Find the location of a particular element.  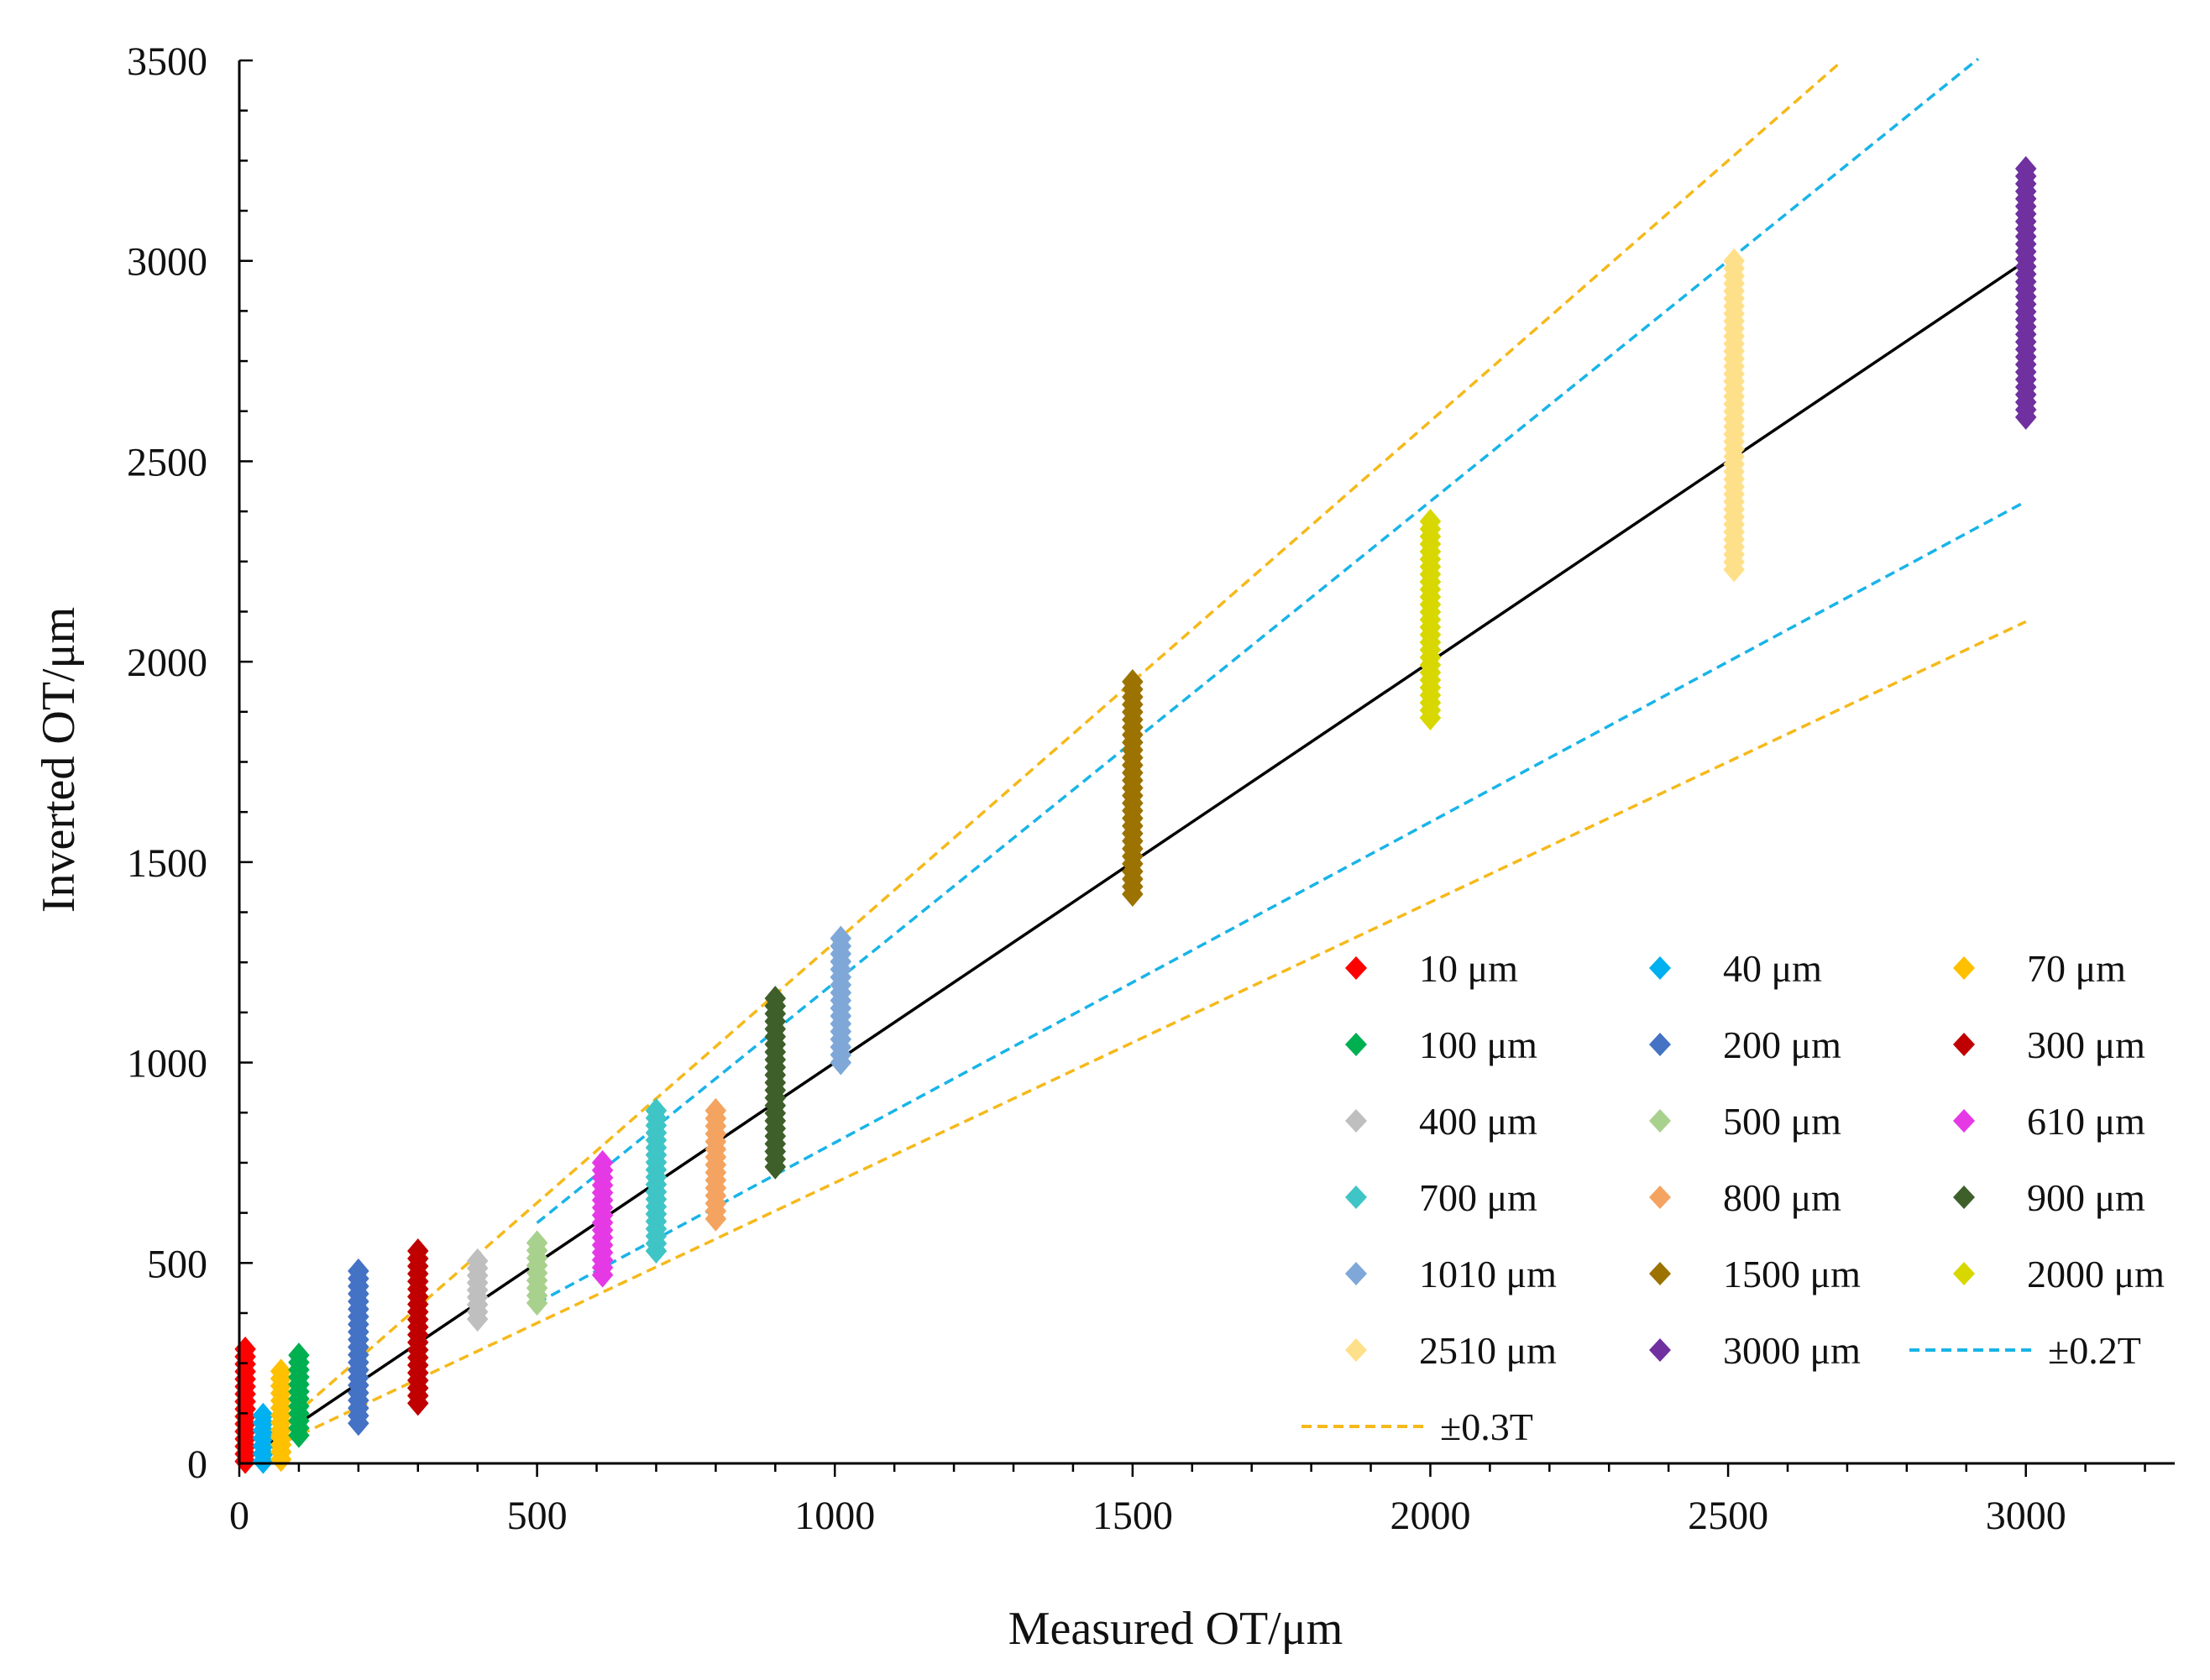

legend-item: 2000 μm is located at coordinates (2059, 1274).